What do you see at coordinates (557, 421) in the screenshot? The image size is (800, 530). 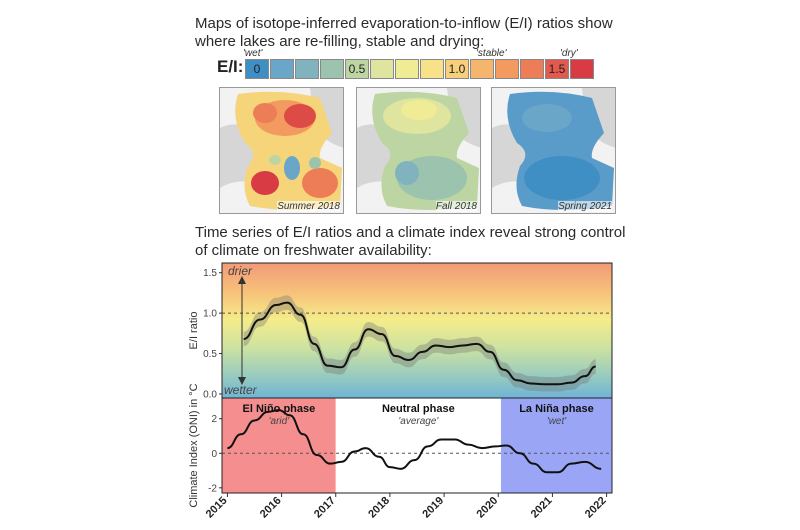 I see `phase-subtitle: 'wet'` at bounding box center [557, 421].